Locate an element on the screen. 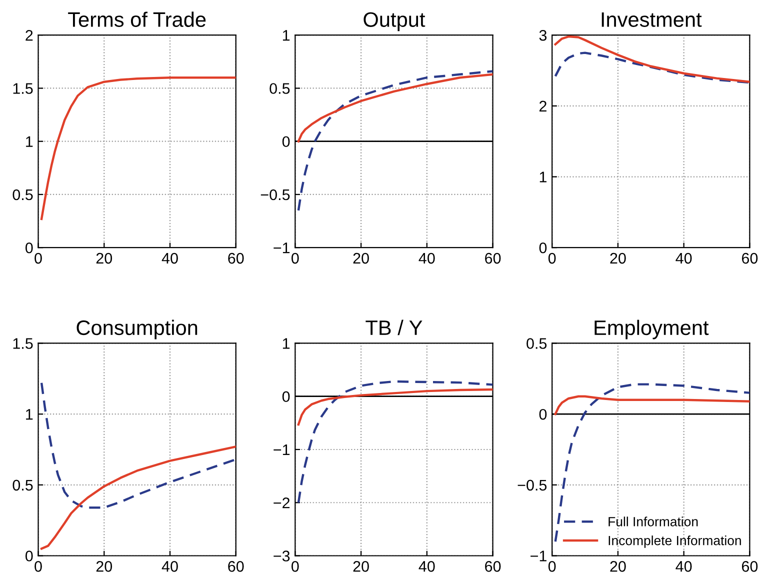  chart-title: Employment is located at coordinates (651, 330).